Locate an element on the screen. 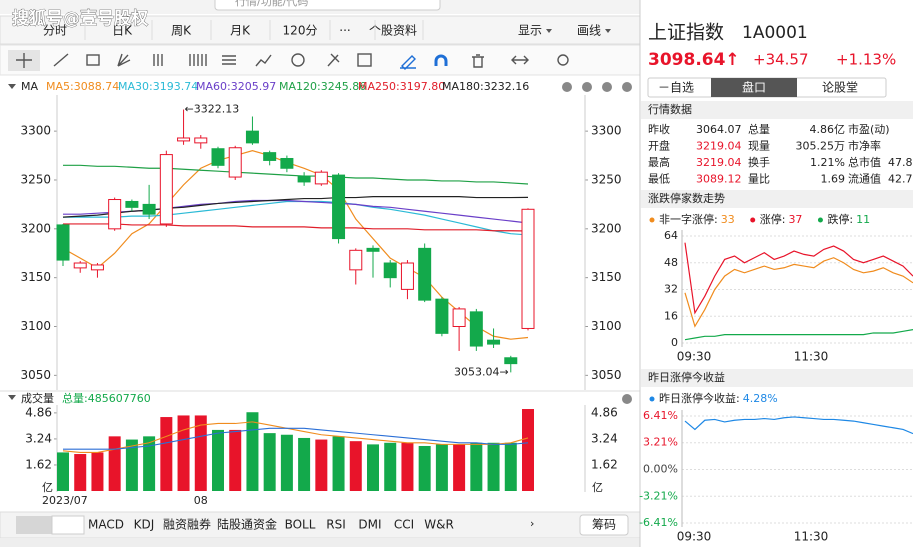  icon-bars is located at coordinates (198, 60).